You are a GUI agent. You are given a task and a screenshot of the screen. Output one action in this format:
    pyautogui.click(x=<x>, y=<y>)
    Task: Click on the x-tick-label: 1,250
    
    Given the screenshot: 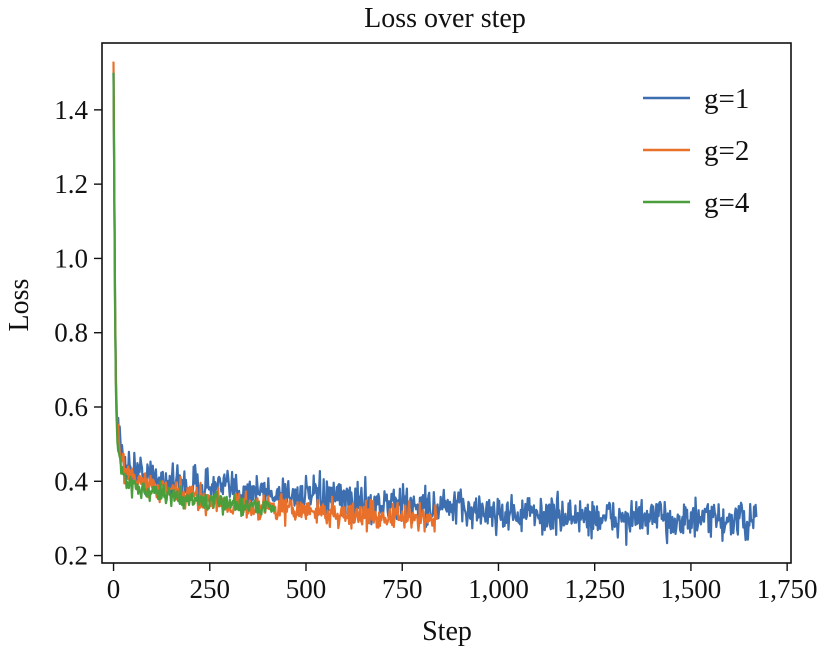 What is the action you would take?
    pyautogui.click(x=594, y=589)
    